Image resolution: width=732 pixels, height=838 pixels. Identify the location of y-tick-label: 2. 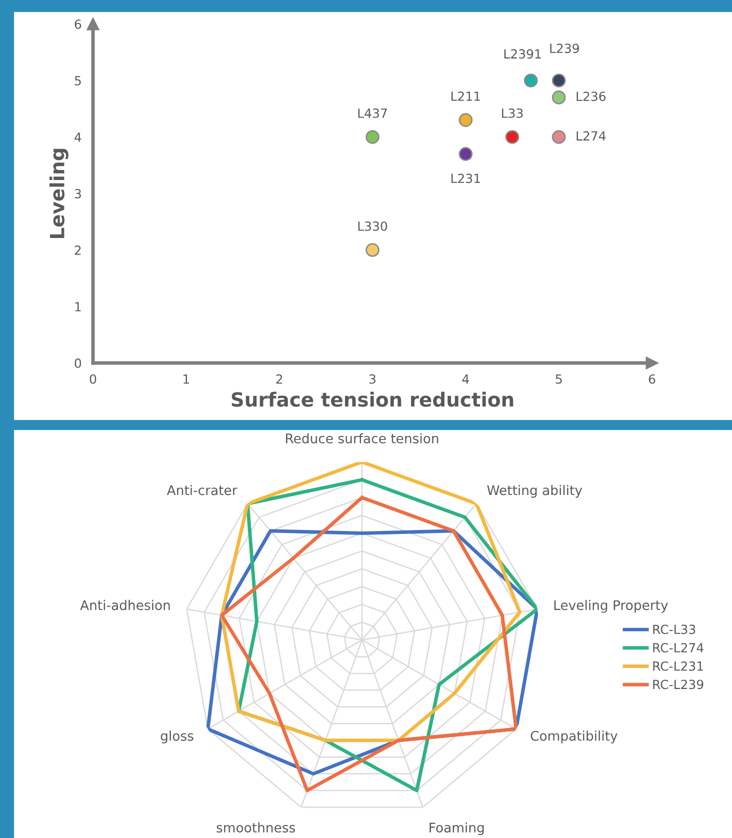
(77, 250).